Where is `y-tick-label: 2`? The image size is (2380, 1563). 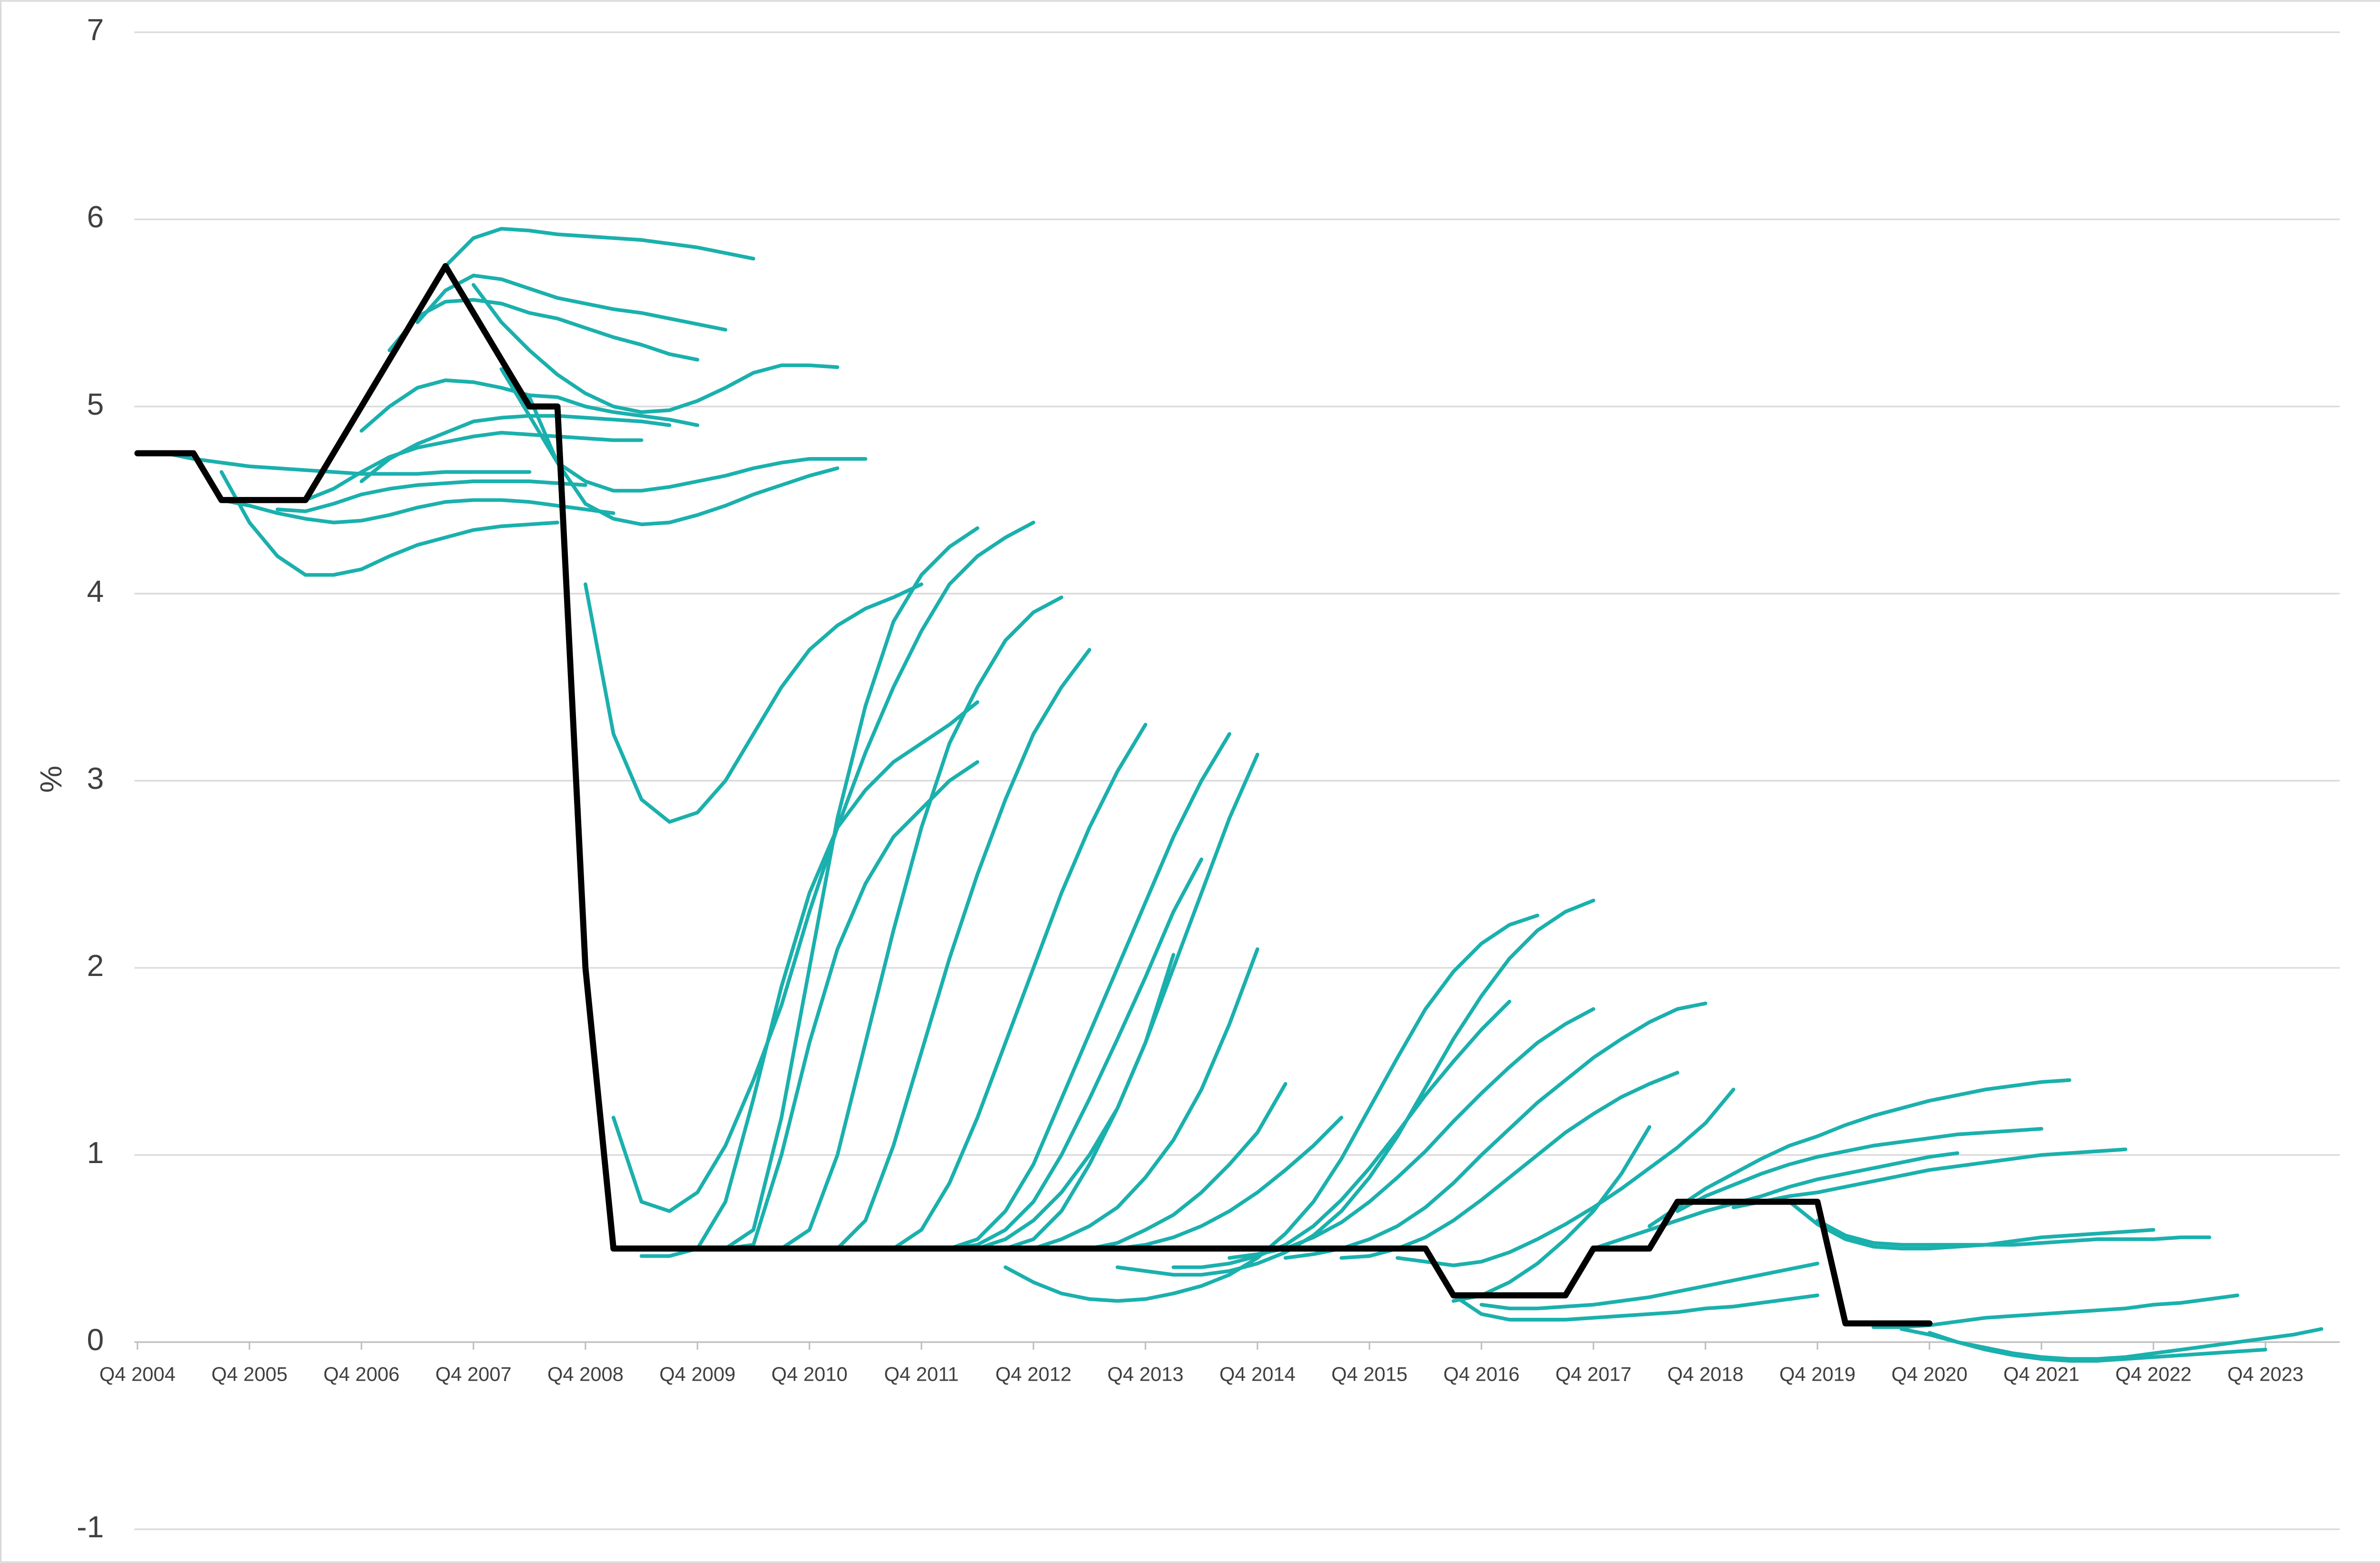 y-tick-label: 2 is located at coordinates (95, 965).